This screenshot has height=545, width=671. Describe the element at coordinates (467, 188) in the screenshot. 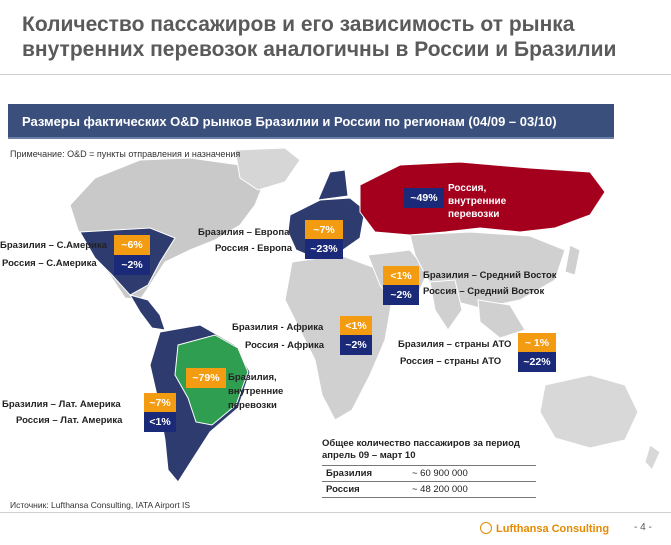

I see `russia-domestic-label-1: Россия,` at that location.